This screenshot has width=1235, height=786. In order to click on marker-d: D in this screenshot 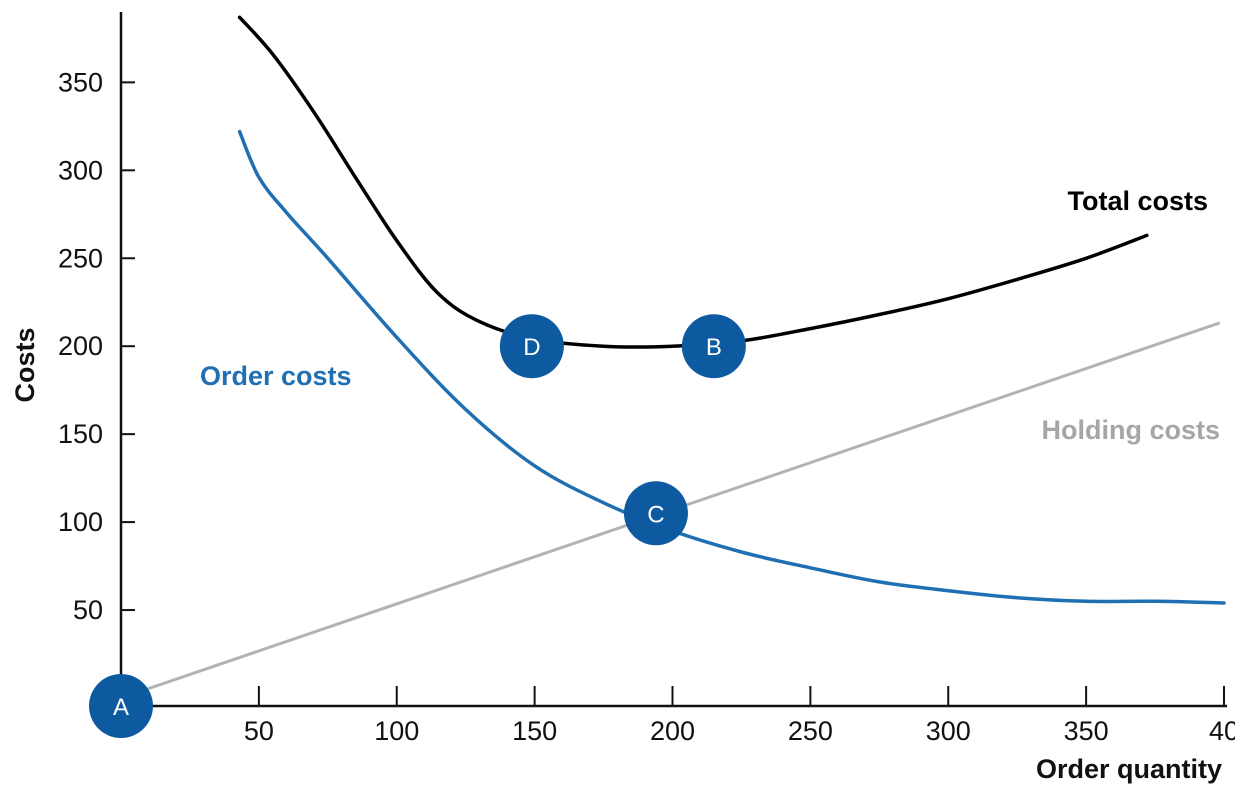, I will do `click(531, 346)`.